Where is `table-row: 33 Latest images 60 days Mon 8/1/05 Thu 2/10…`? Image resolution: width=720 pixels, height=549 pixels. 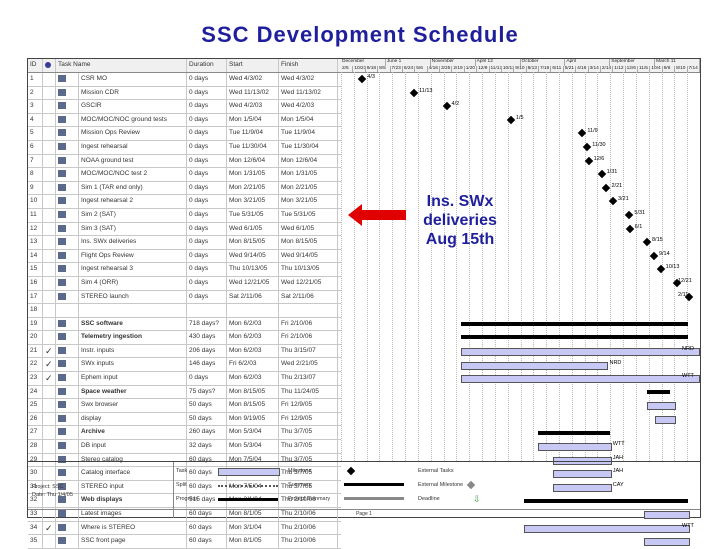 table-row: 33 Latest images 60 days Mon 8/1/05 Thu 2/10… is located at coordinates (184, 515).